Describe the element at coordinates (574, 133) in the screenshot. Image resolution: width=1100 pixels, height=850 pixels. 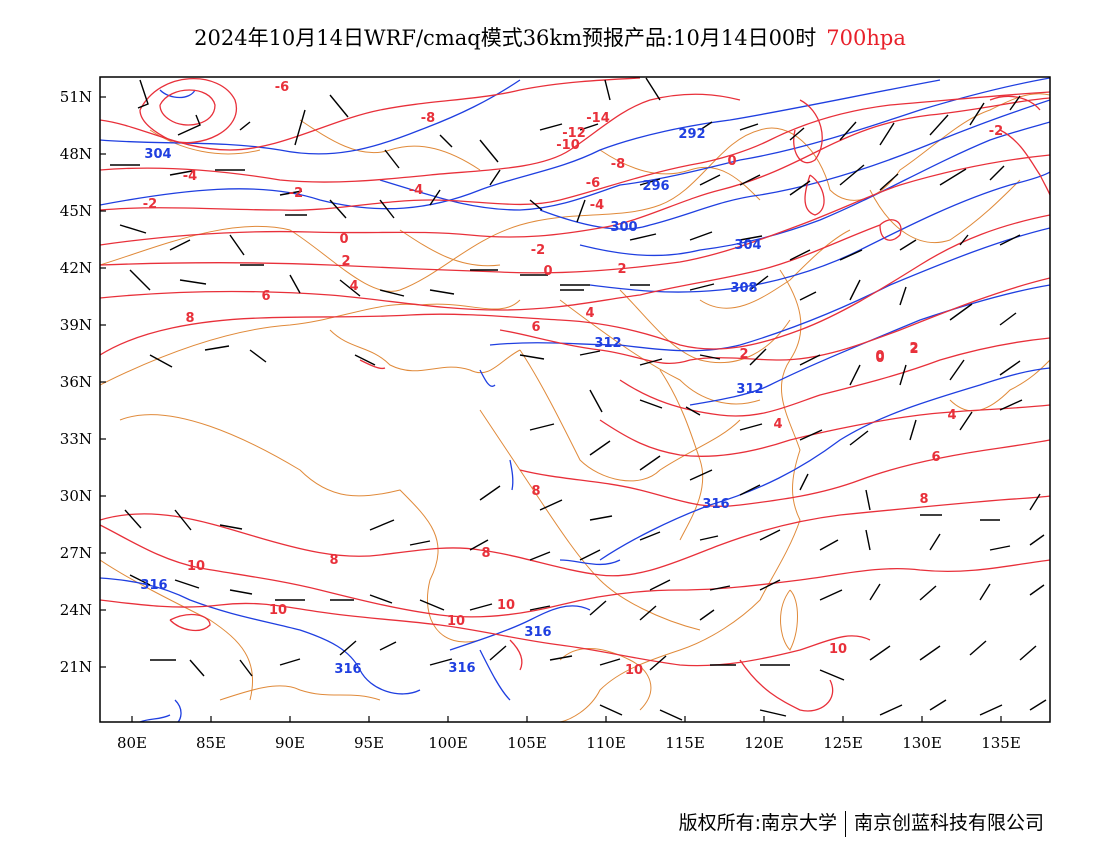
I see `temp-label: -12` at that location.